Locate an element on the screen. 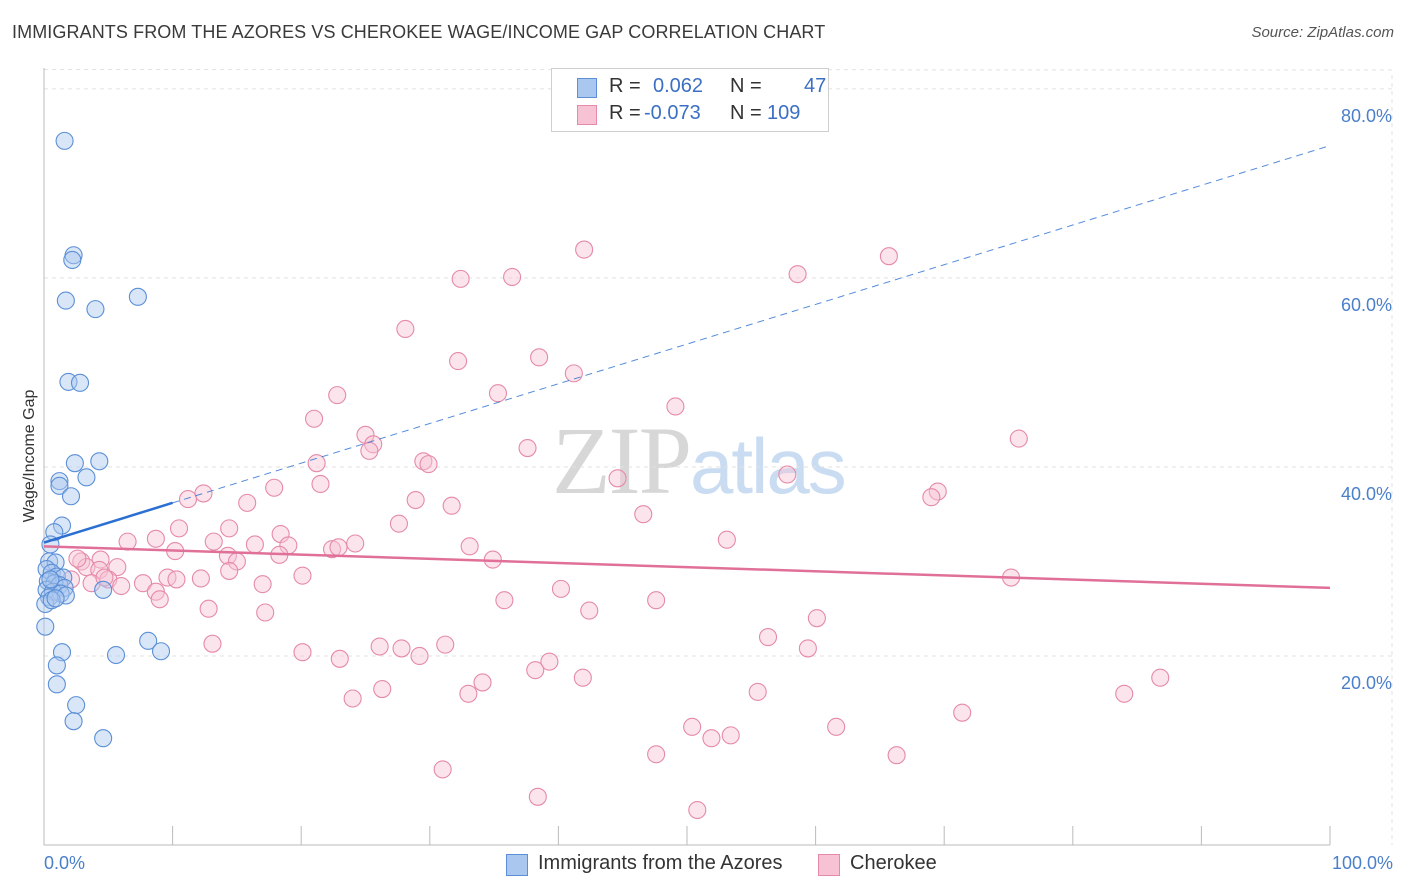 This screenshot has width=1406, height=892. cherokee-trend-line is located at coordinates (687, 567).